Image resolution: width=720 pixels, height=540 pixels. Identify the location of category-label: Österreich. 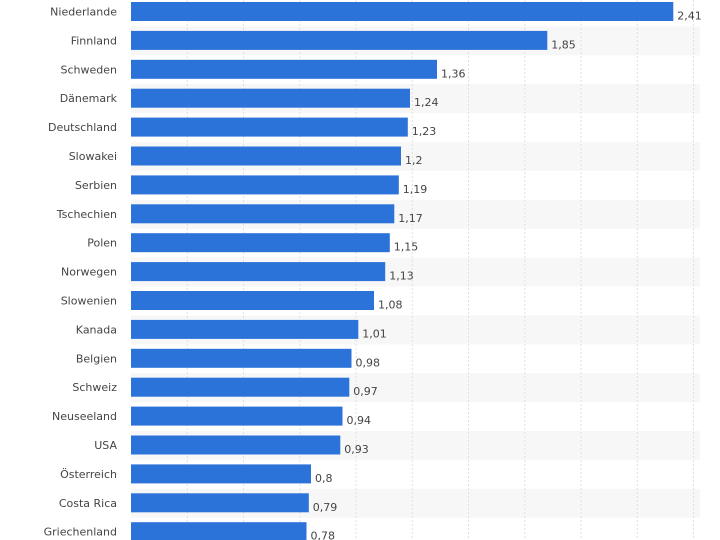
(88, 474).